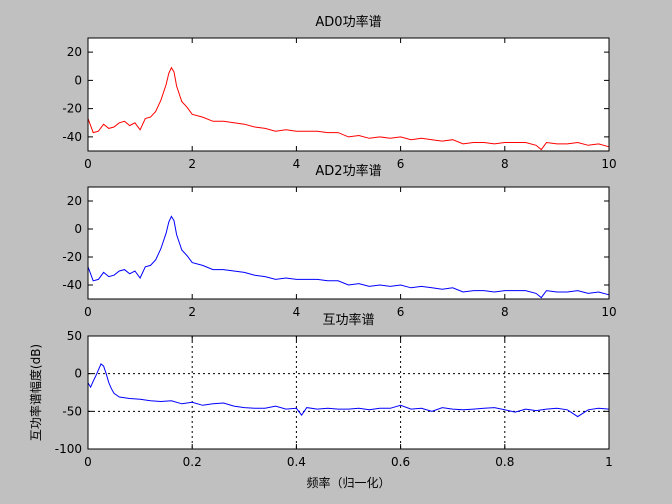 The width and height of the screenshot is (672, 504). I want to click on x-tick-label: 0.4, so click(296, 462).